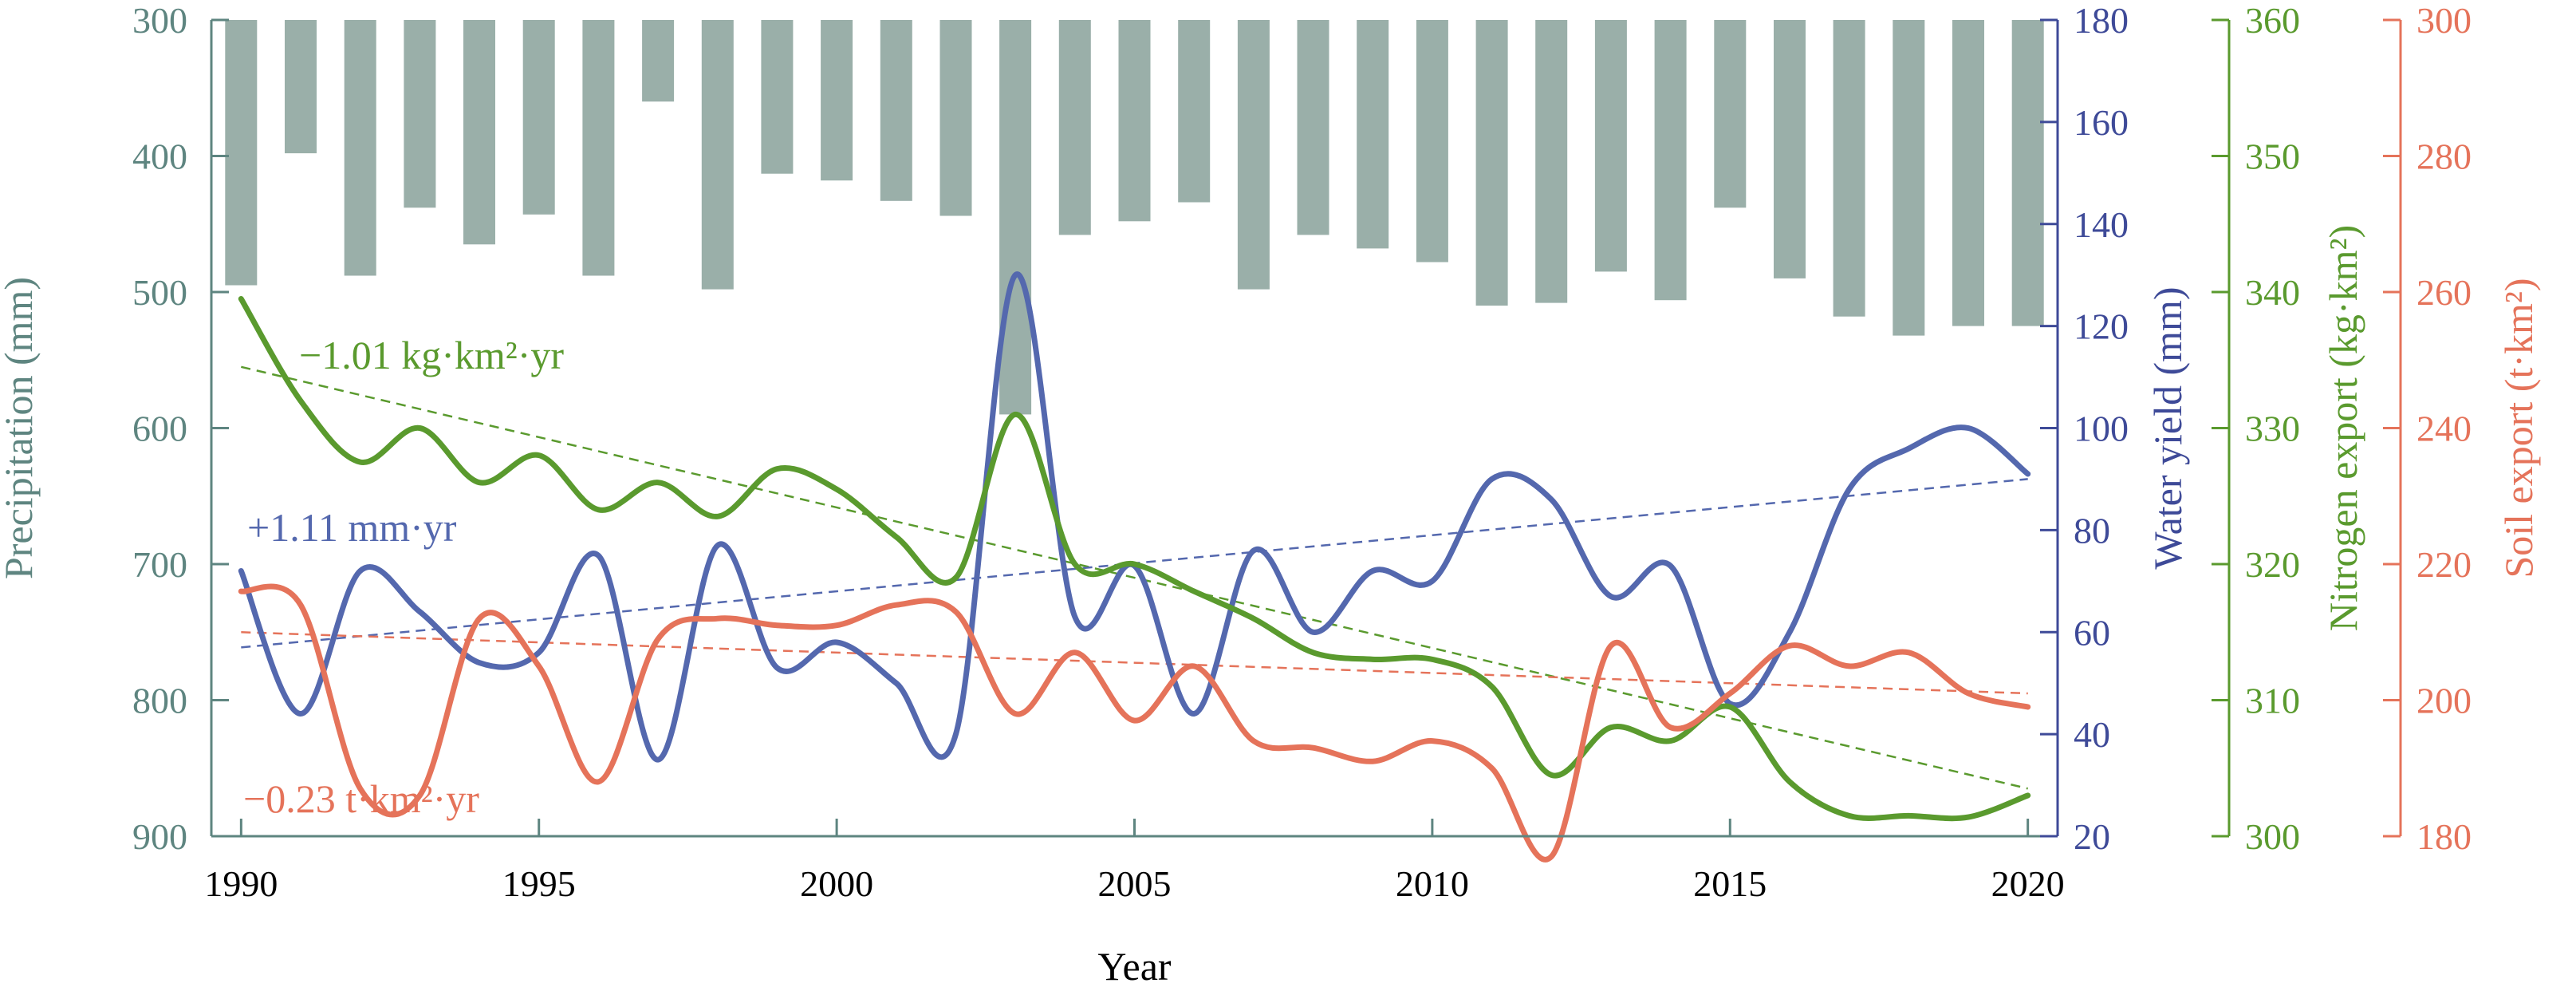  I want to click on precipitation-bar-1998, so click(717, 155).